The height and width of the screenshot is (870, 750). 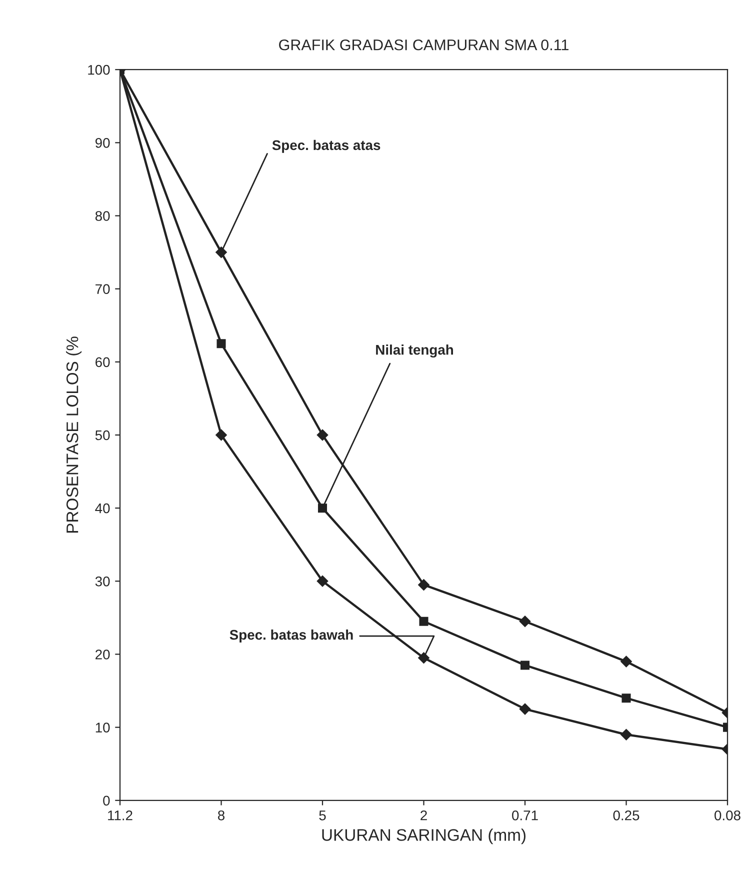 I want to click on x-tick-label: 5, so click(x=322, y=815).